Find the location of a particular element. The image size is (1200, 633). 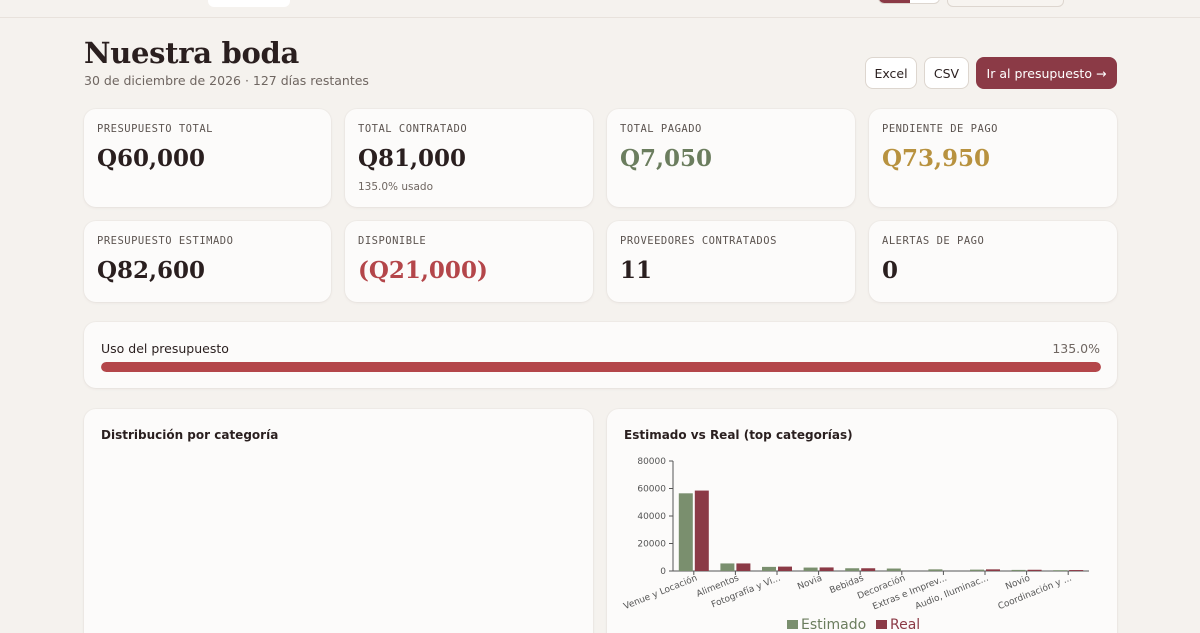

stat-card-vendors-contracted: PROVEEDORES CONTRATADOS 11 is located at coordinates (731, 261).